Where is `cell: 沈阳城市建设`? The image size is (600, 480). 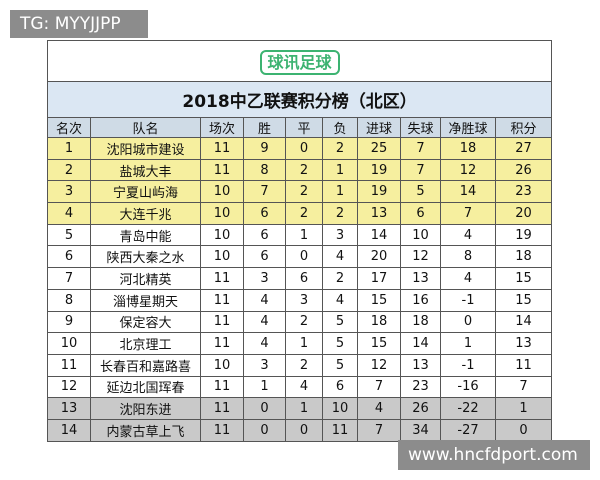 cell: 沈阳城市建设 is located at coordinates (145, 148).